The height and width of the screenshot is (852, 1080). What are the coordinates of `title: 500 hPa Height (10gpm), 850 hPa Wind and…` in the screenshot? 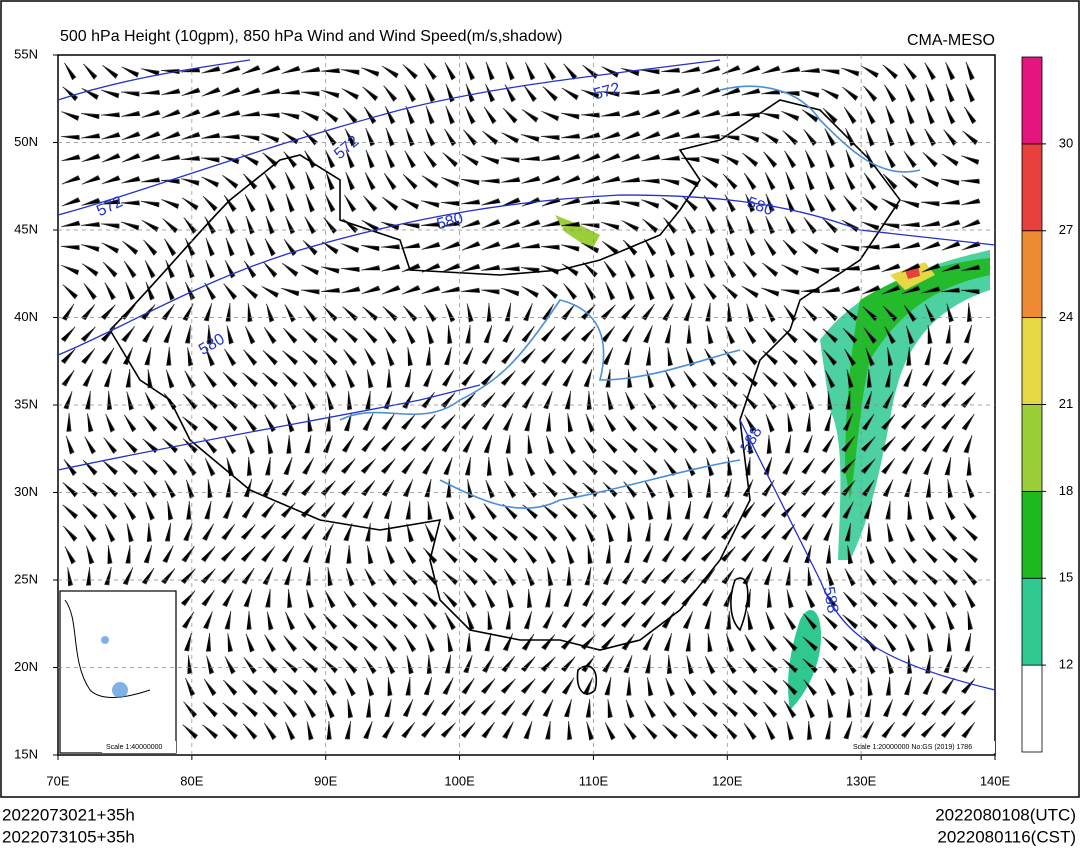 It's located at (311, 36).